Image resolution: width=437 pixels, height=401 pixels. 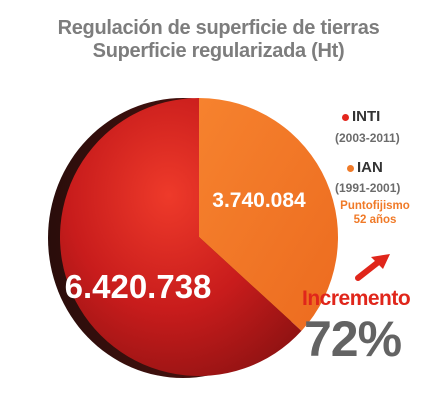 I want to click on increase-value: 72%, so click(x=353, y=339).